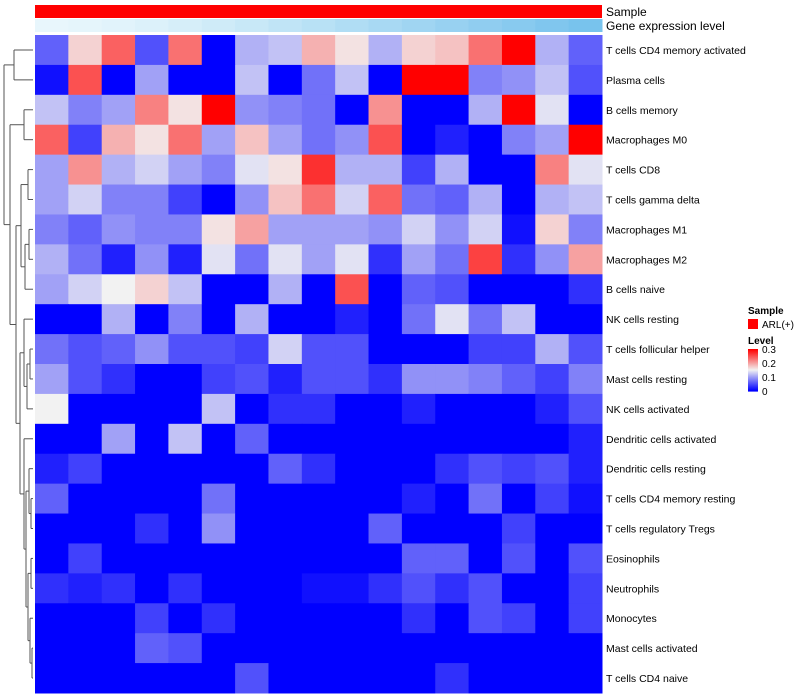 This screenshot has height=700, width=800. Describe the element at coordinates (765, 392) in the screenshot. I see `legend-tick-label: 0` at that location.